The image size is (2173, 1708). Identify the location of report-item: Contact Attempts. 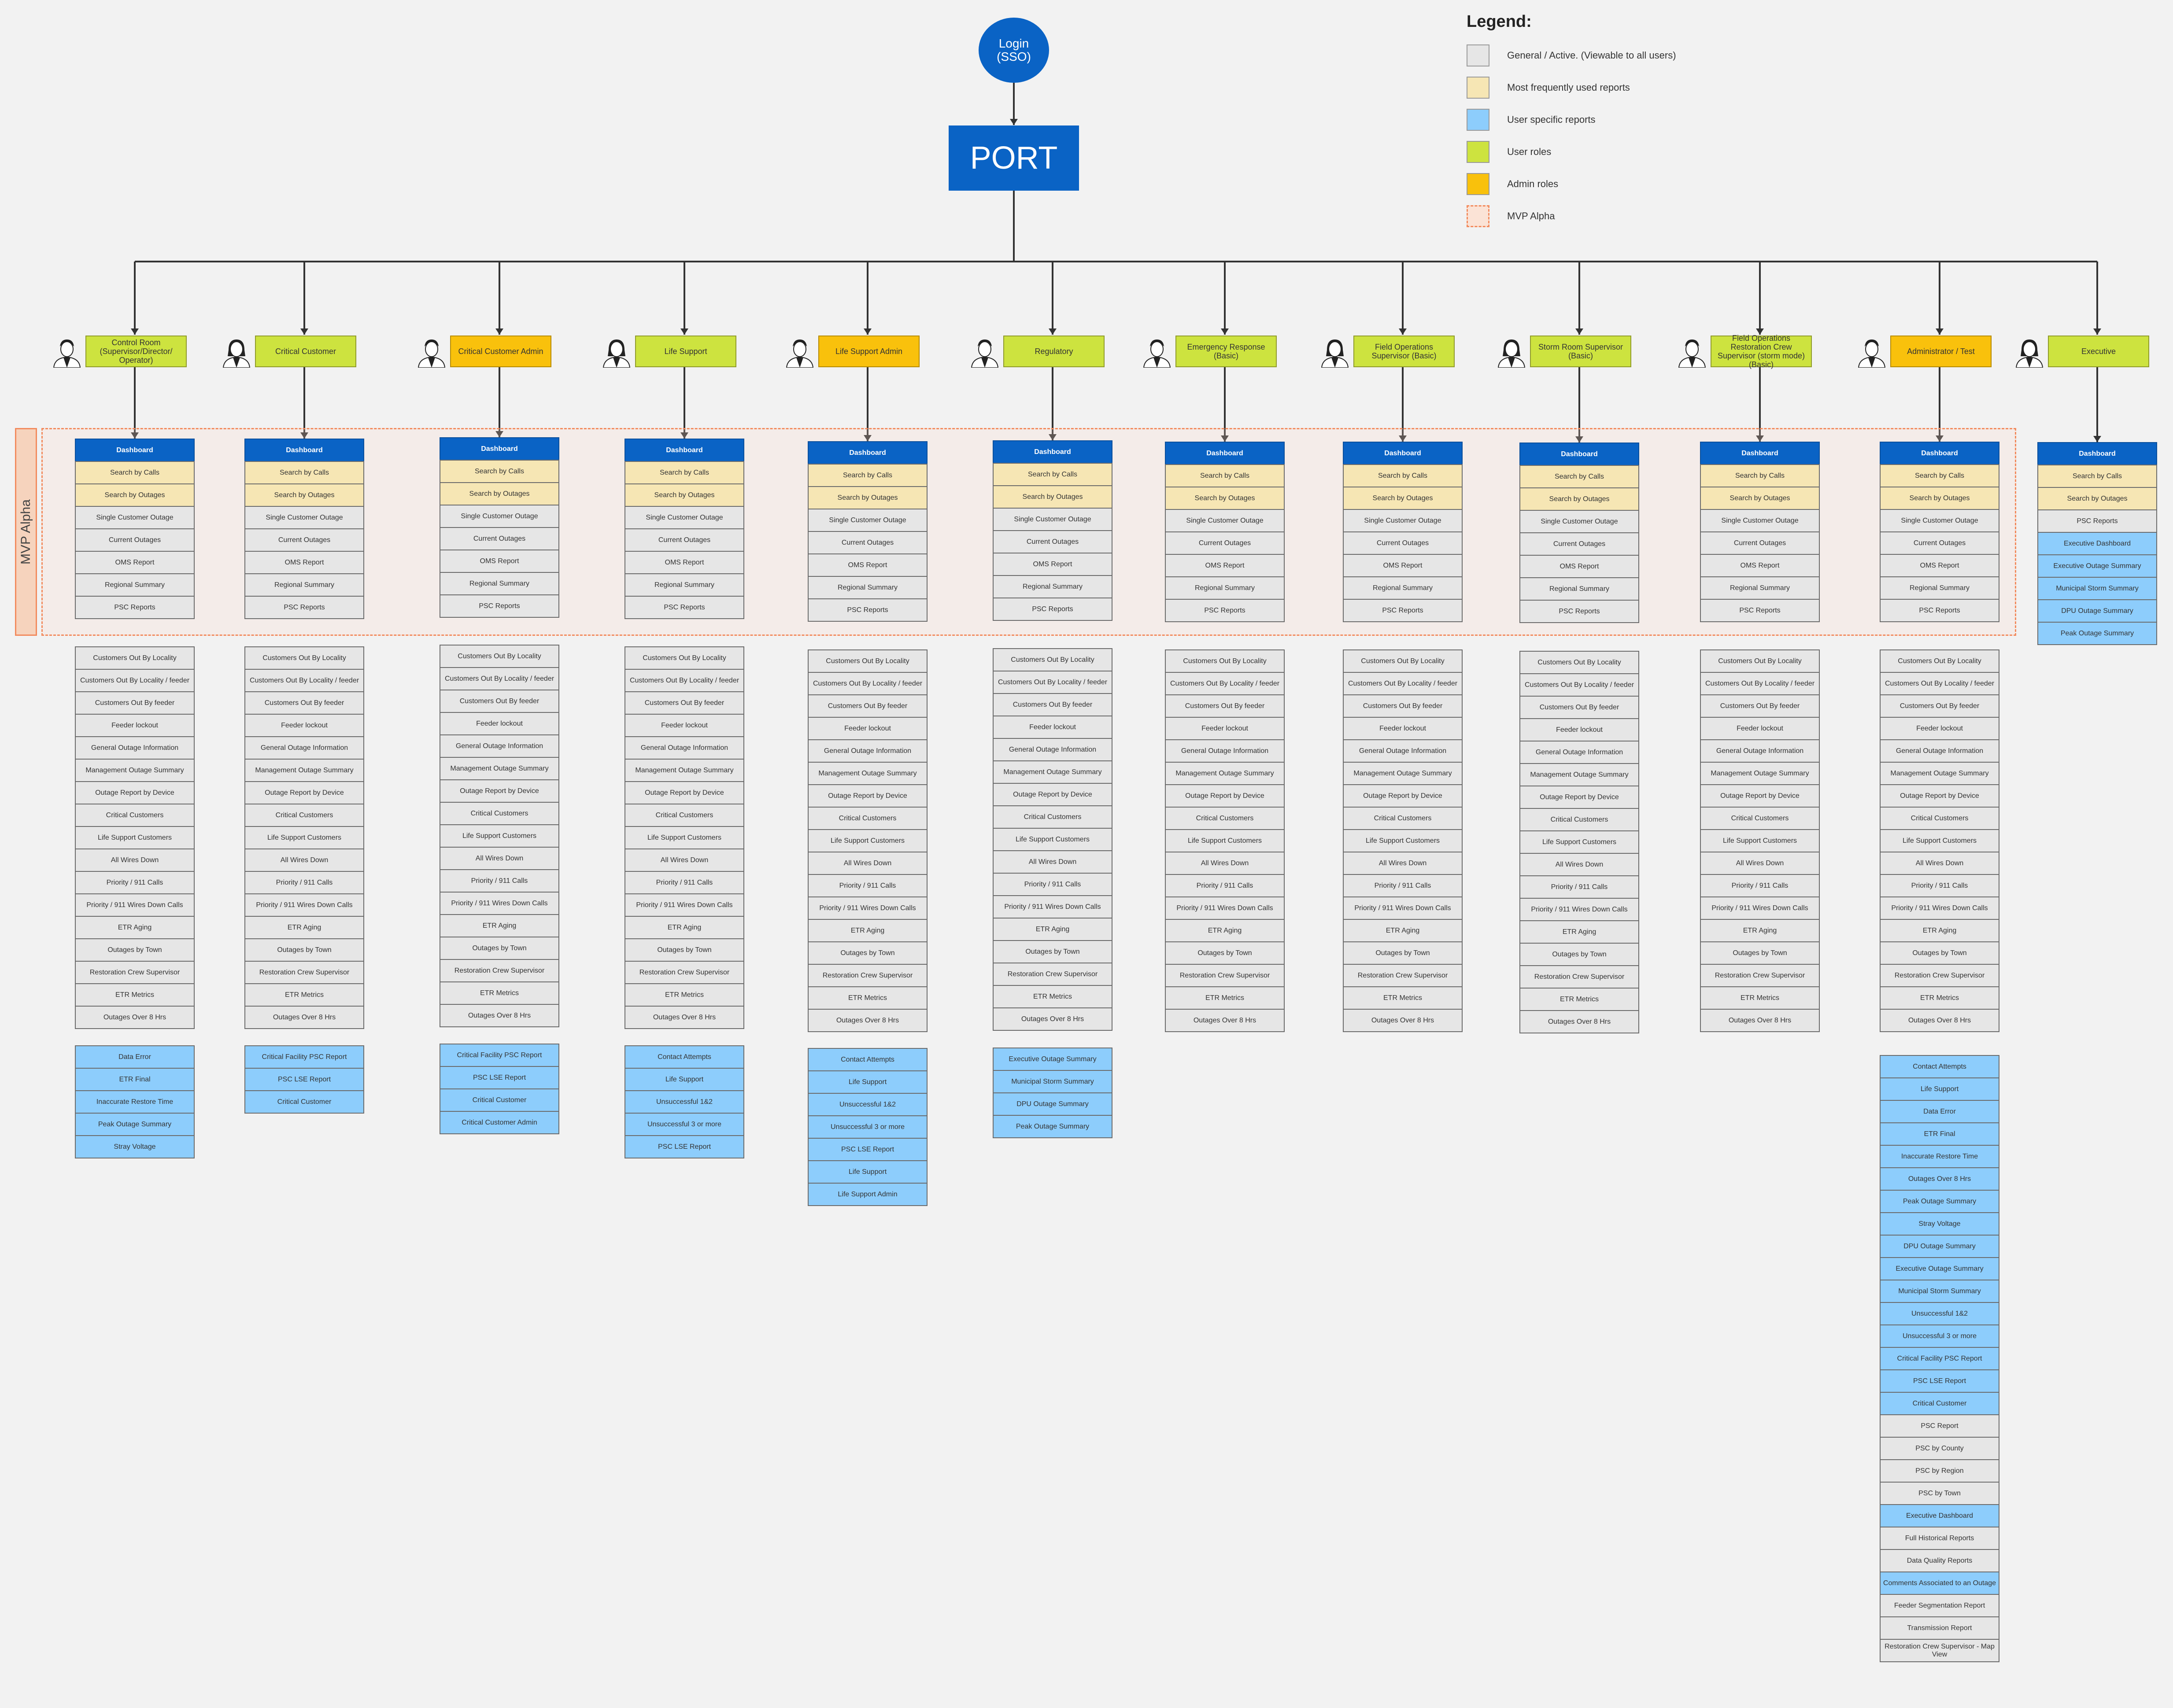
(868, 1059).